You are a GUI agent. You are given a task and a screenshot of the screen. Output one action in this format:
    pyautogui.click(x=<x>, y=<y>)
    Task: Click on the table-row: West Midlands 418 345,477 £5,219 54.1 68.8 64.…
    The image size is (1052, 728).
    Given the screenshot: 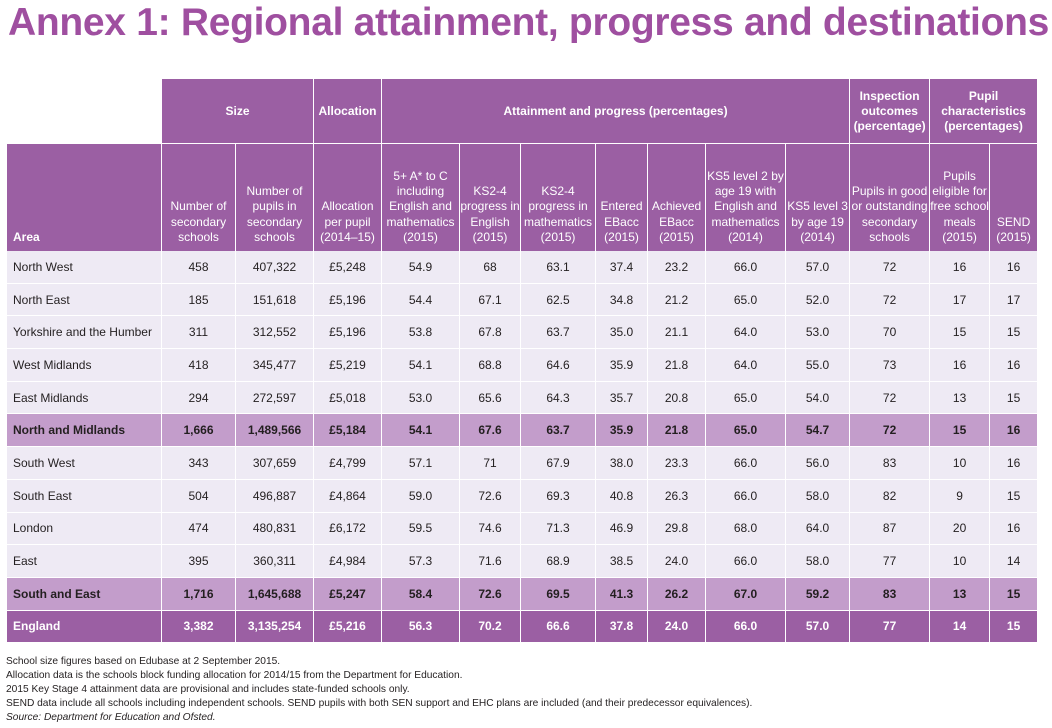 What is the action you would take?
    pyautogui.click(x=523, y=365)
    